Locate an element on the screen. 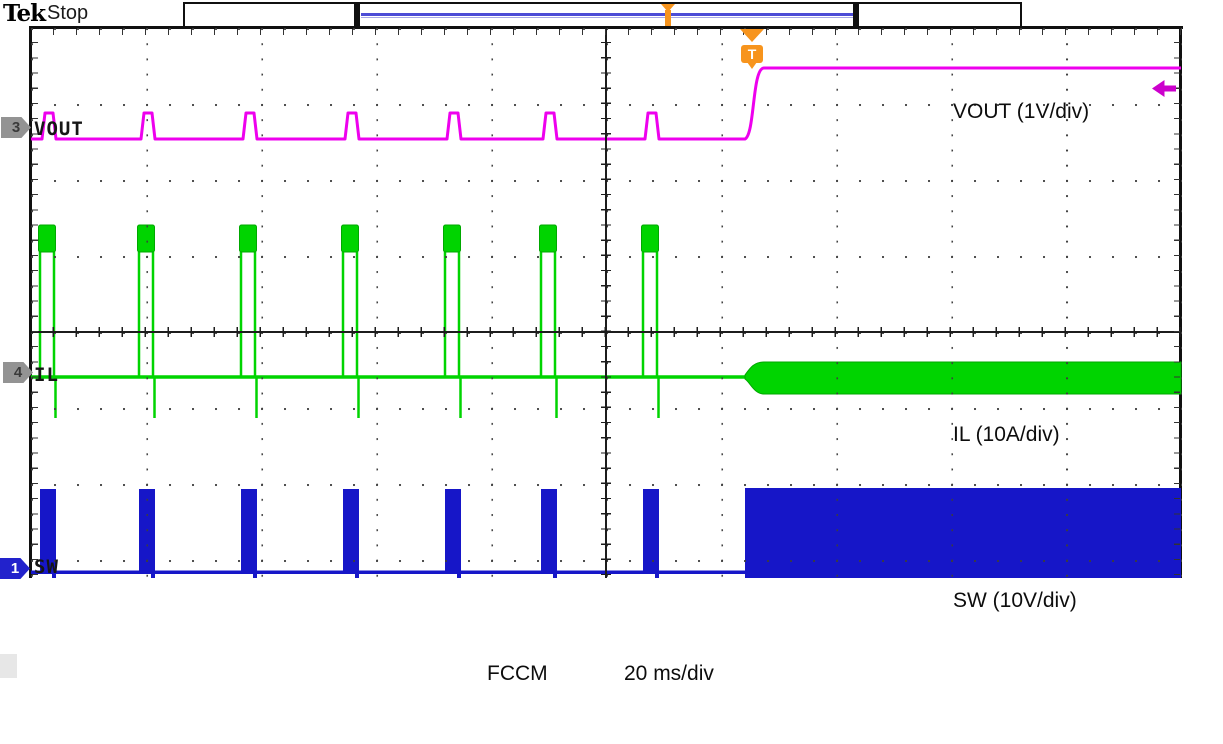  record-waveform-line-shadow is located at coordinates (607, 17).